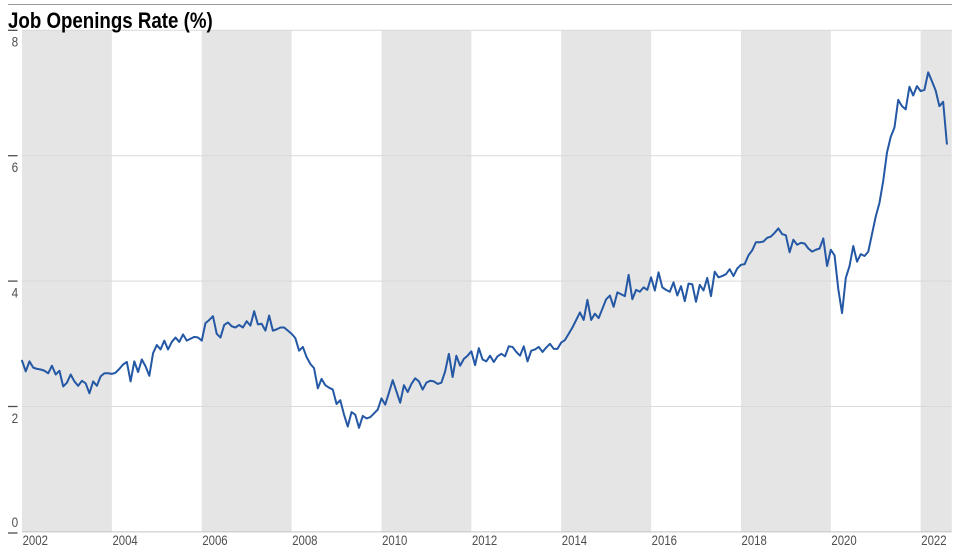 This screenshot has width=966, height=553. I want to click on svg-text: 8, so click(15, 42).